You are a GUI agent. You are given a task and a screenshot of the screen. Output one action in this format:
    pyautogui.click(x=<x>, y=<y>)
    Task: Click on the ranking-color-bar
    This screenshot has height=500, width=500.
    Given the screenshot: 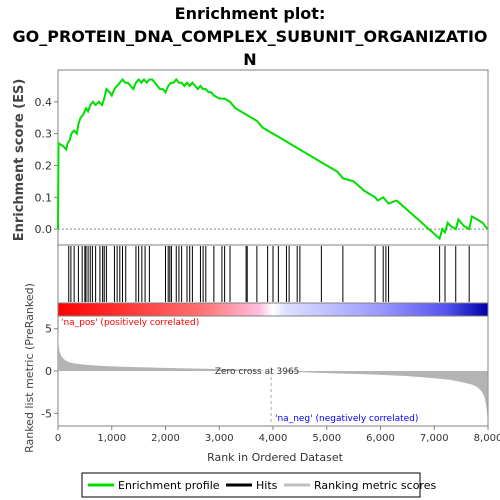 What is the action you would take?
    pyautogui.click(x=273, y=309)
    